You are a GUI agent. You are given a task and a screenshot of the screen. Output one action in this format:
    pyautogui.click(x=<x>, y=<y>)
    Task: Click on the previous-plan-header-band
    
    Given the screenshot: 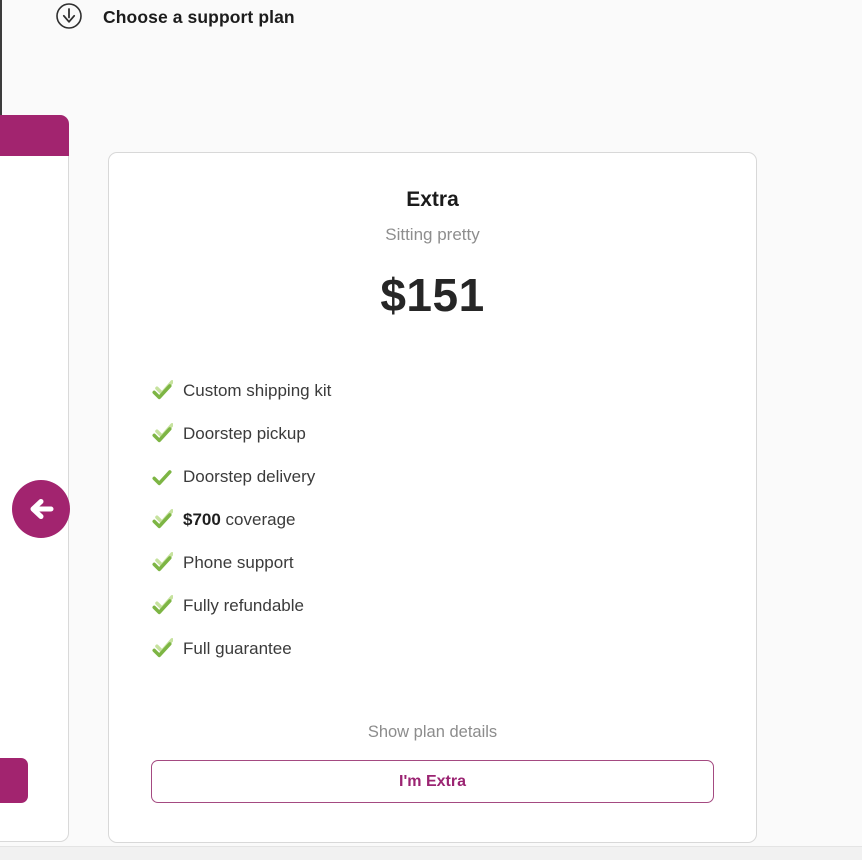 What is the action you would take?
    pyautogui.click(x=34, y=135)
    